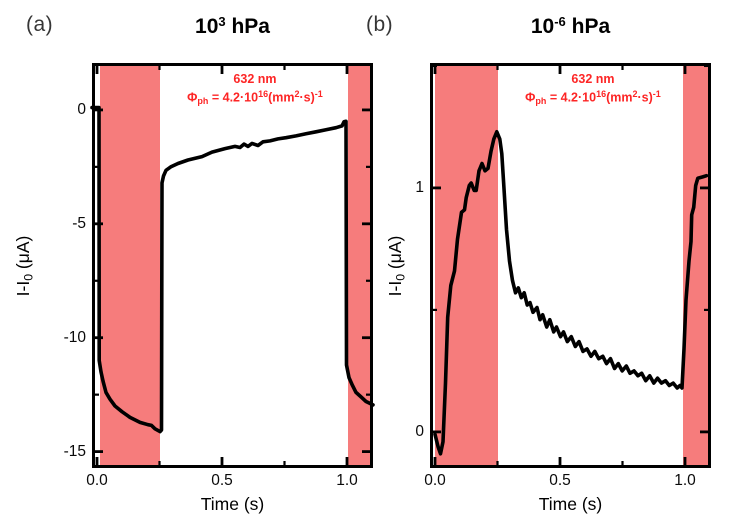 The image size is (746, 531). What do you see at coordinates (74, 451) in the screenshot?
I see `y-tick-label: -15` at bounding box center [74, 451].